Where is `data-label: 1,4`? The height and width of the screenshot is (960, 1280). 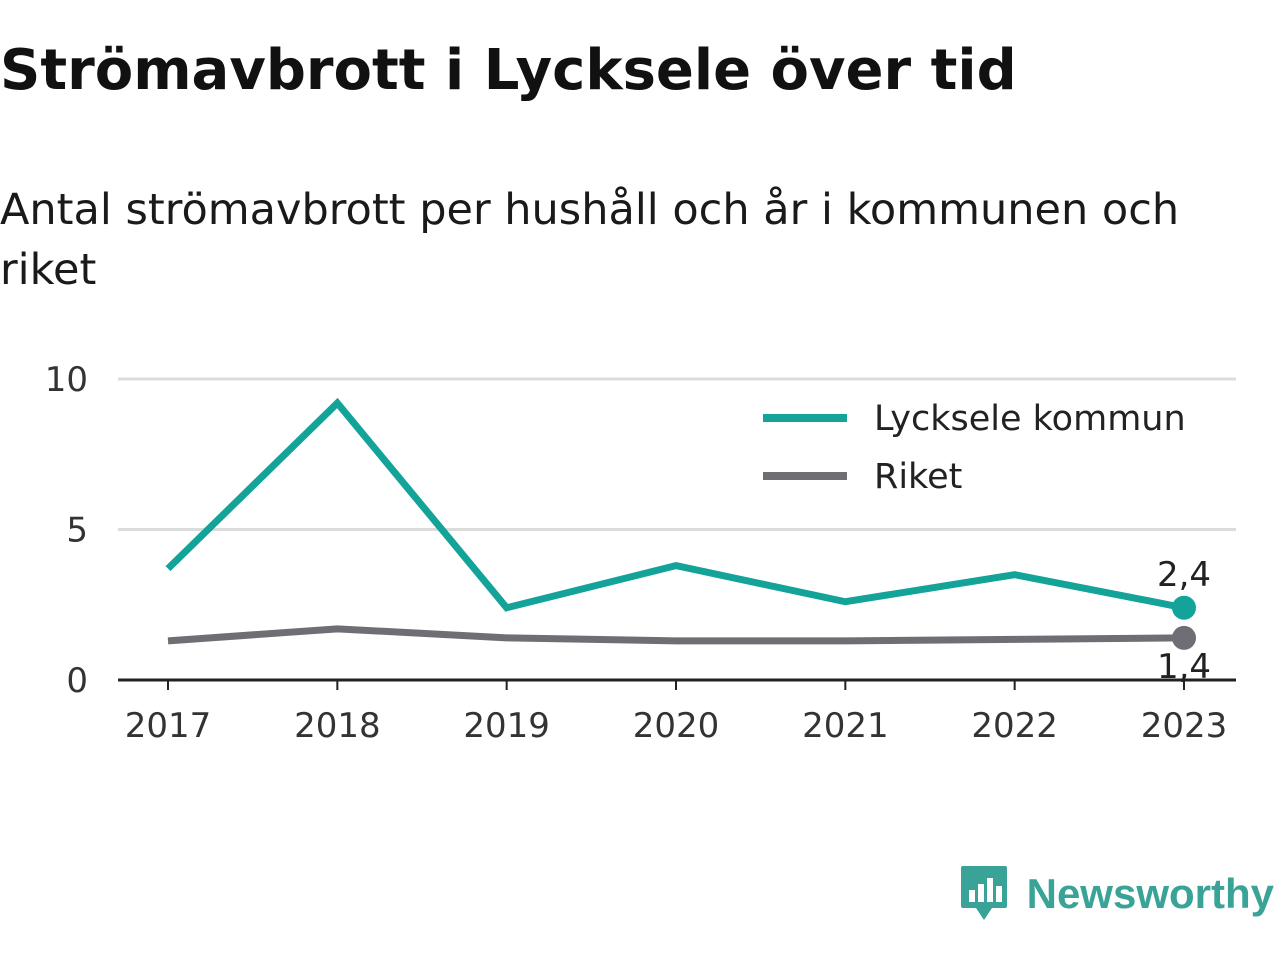 data-label: 1,4 is located at coordinates (1184, 667).